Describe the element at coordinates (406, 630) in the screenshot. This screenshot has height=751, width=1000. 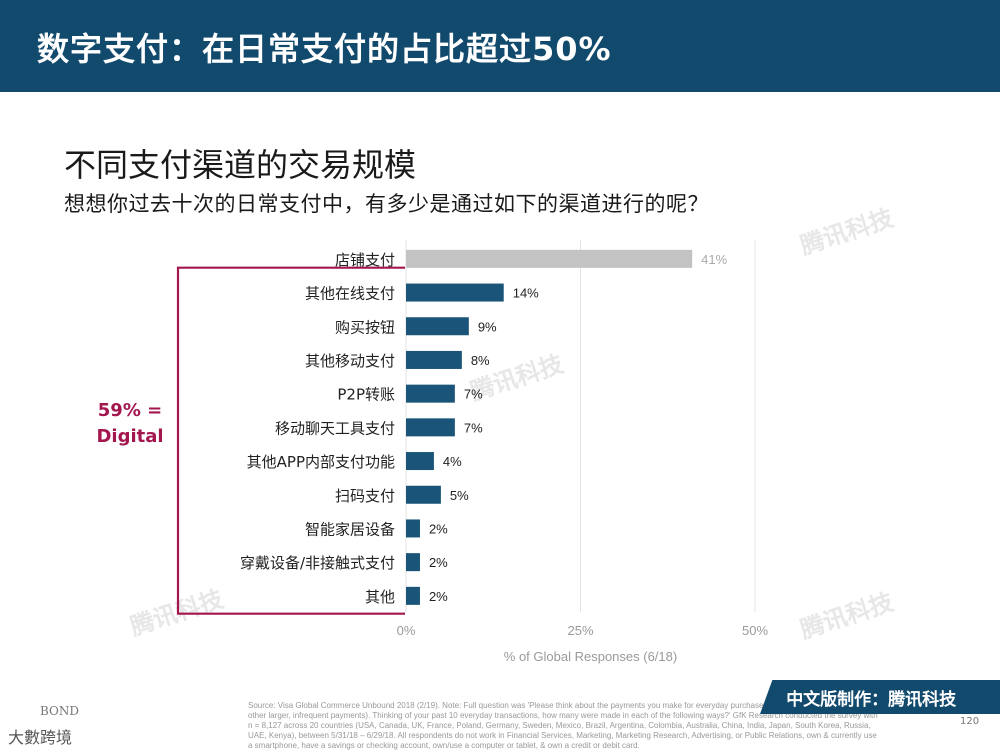
I see `x-tick-label: 0%` at that location.